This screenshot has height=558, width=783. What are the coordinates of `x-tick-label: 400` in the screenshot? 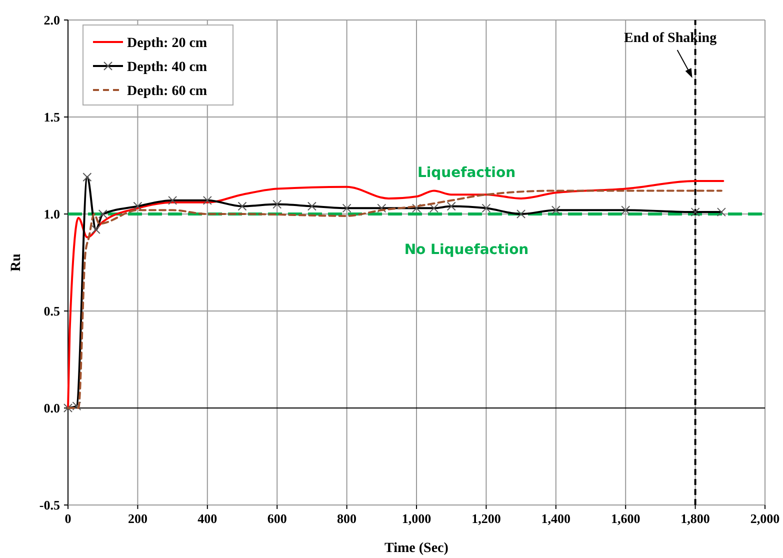 It's located at (208, 518).